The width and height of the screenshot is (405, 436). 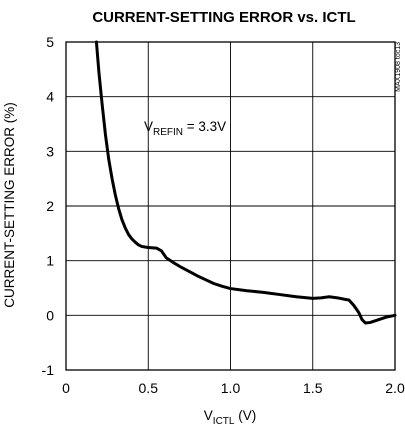 I want to click on x-tick-labels: 0 0.5 1.0 1.5 2.0, so click(x=233, y=388).